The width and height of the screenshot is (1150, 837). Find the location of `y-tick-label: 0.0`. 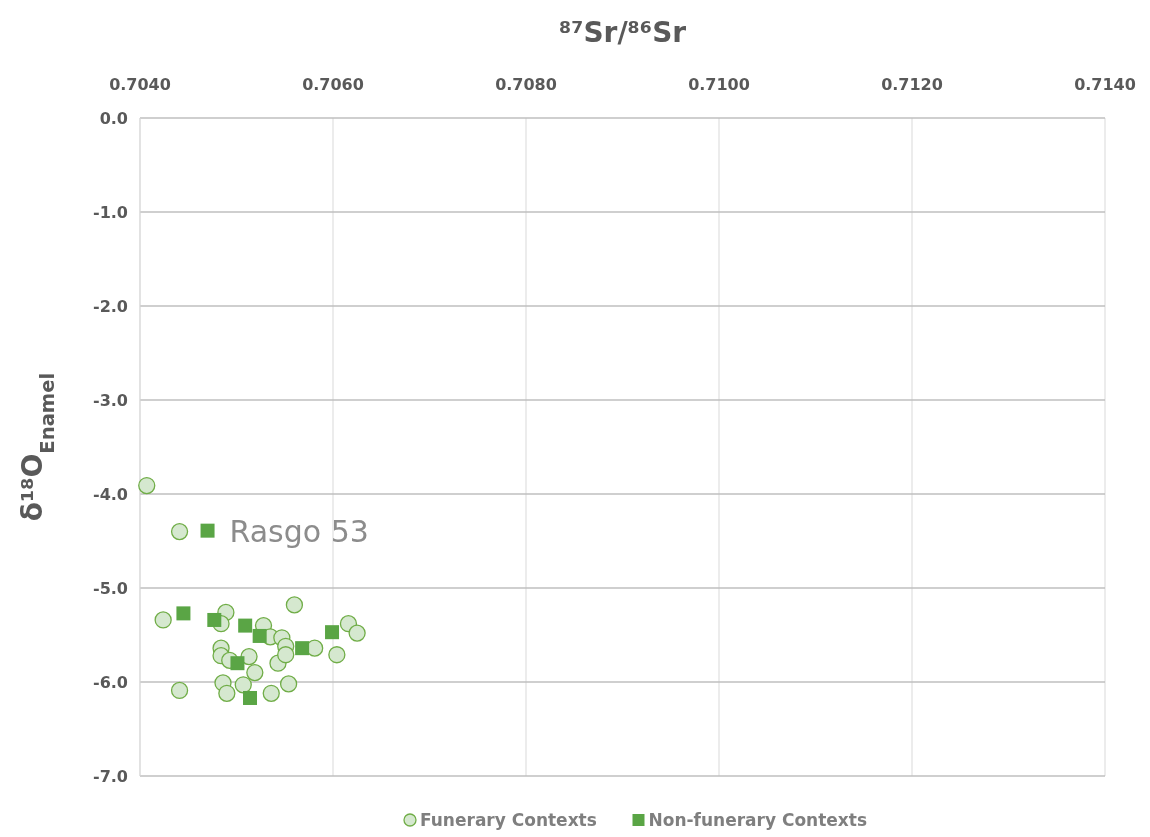

y-tick-label: 0.0 is located at coordinates (113, 118).